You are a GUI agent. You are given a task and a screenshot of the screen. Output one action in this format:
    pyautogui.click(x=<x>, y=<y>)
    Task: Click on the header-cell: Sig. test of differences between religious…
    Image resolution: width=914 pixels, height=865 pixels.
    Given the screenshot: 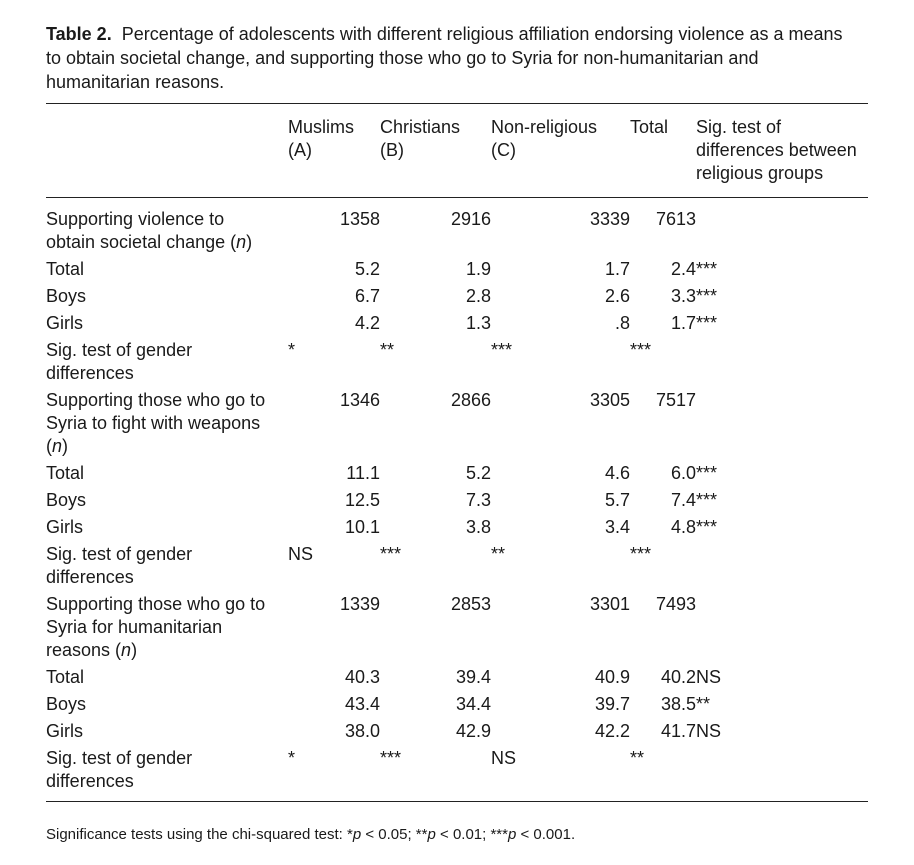 What is the action you would take?
    pyautogui.click(x=782, y=151)
    